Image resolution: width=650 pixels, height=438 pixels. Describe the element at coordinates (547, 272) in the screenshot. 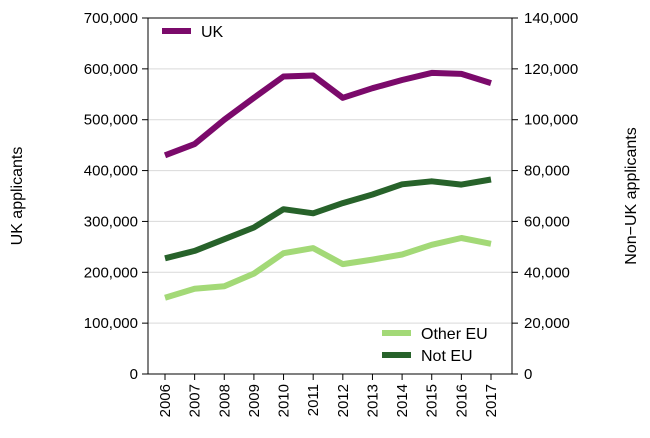

I see `right-tick-label: 40,000` at that location.